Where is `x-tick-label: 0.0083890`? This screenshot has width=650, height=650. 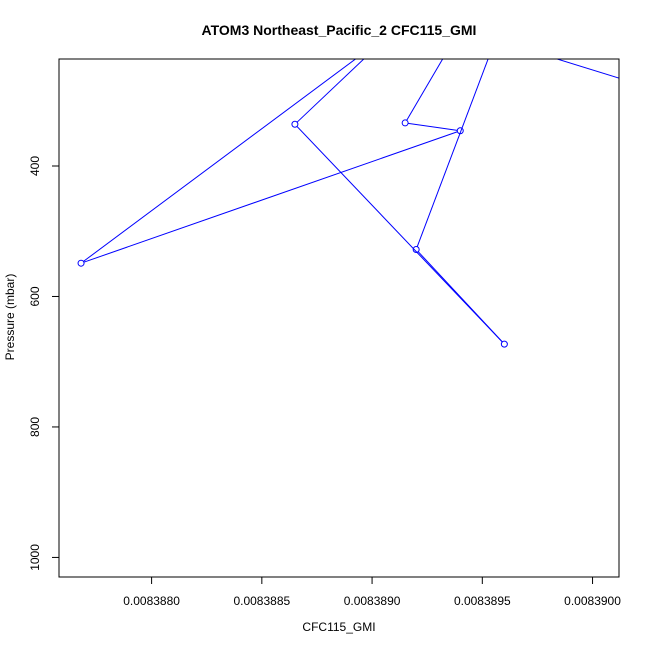
x-tick-label: 0.0083890 is located at coordinates (372, 601).